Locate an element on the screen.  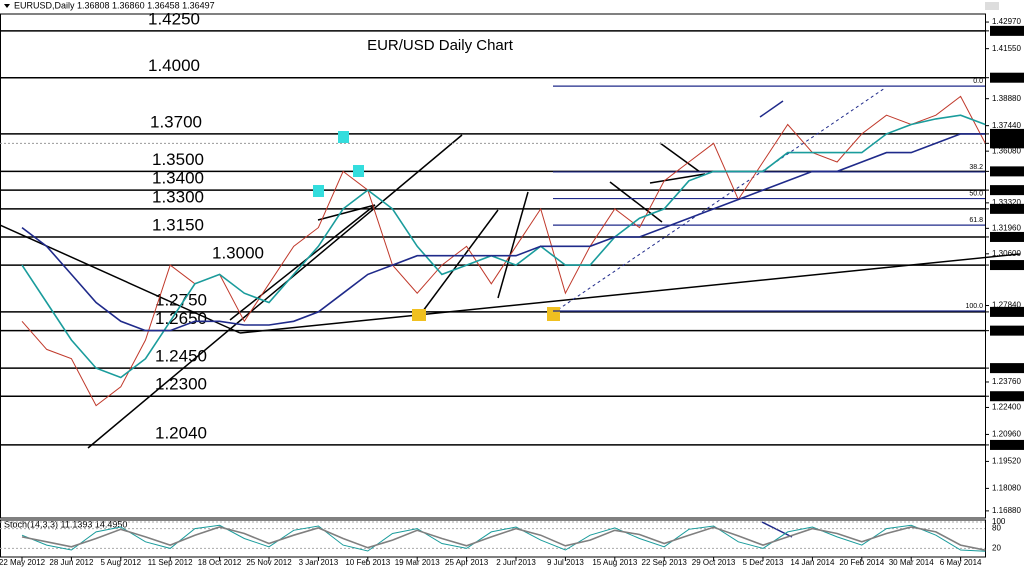
level-label: 1.2300 is located at coordinates (181, 384).